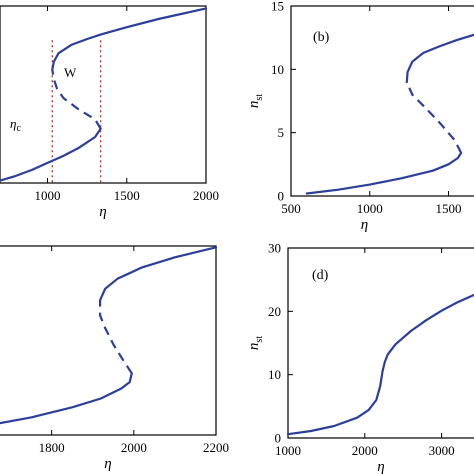  What do you see at coordinates (52, 447) in the screenshot?
I see `x-tick-label: 1800` at bounding box center [52, 447].